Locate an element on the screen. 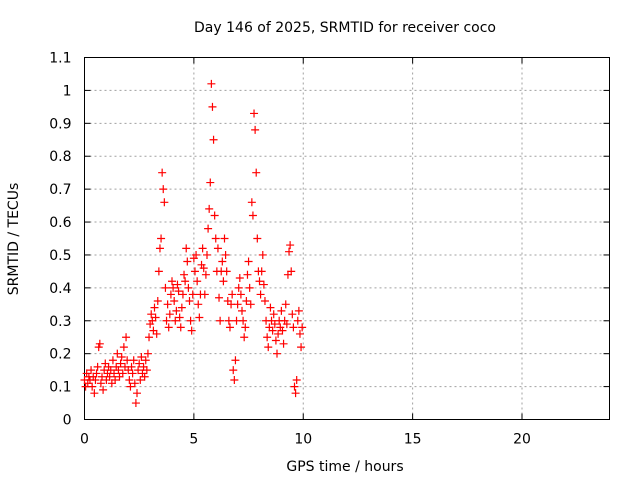 The width and height of the screenshot is (640, 480). x-axis-label: GPS time / hours is located at coordinates (344, 467).